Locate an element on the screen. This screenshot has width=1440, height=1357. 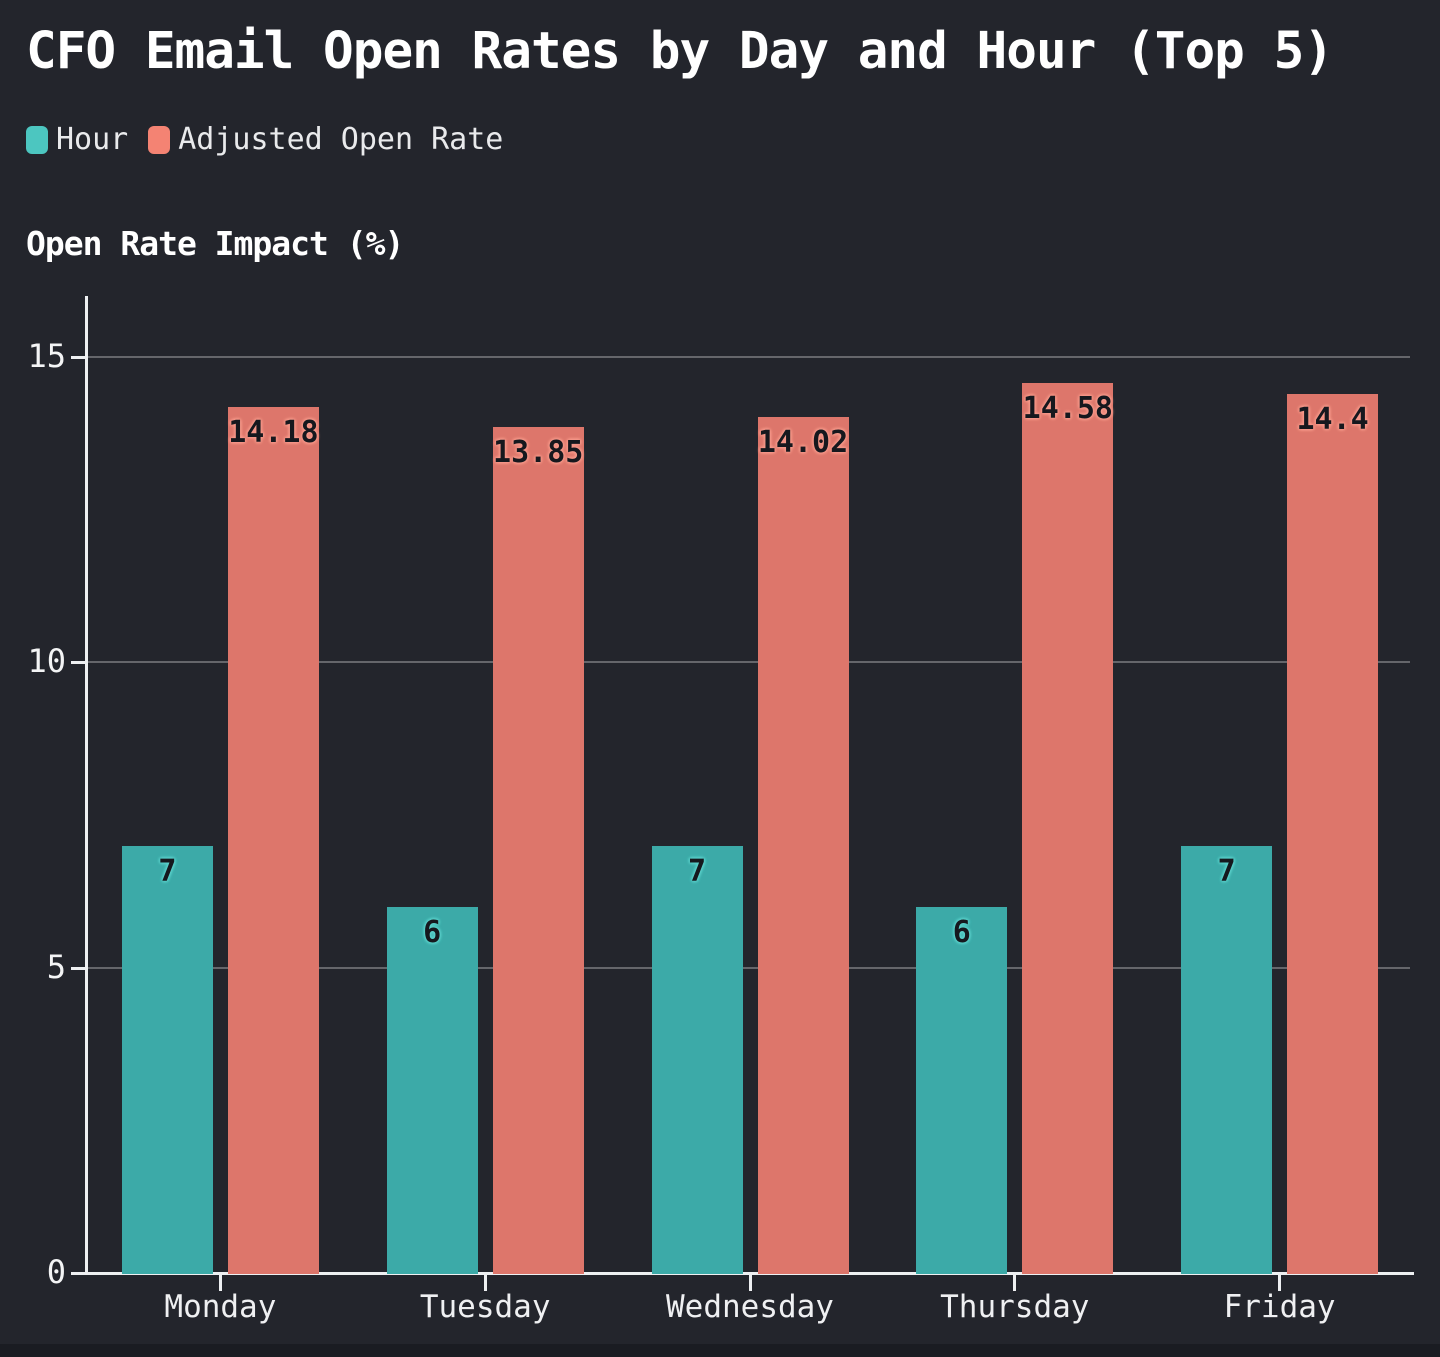
bar-value-label-hour-friday: 7 is located at coordinates (1226, 871).